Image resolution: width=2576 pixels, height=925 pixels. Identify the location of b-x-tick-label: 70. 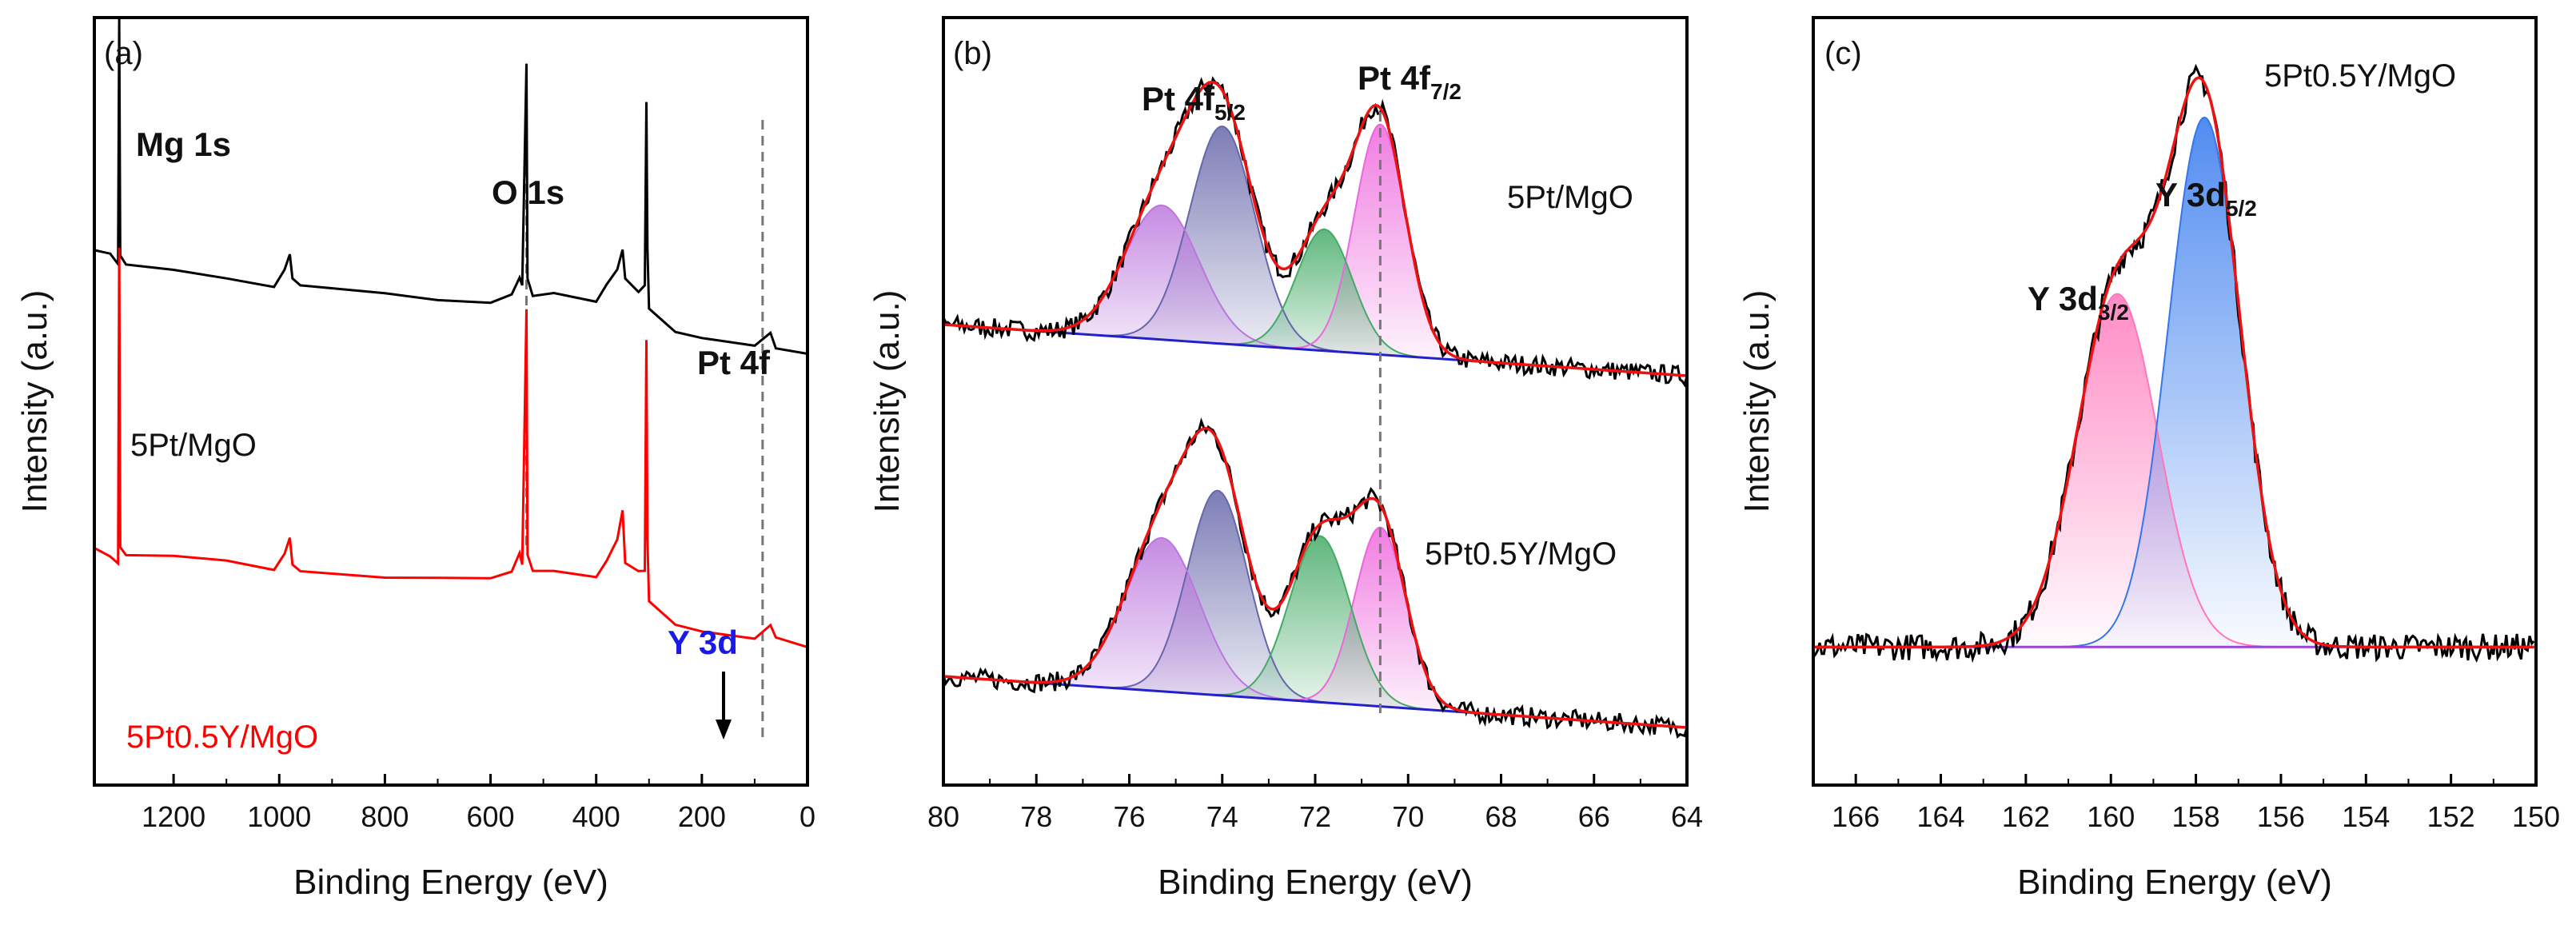
(1408, 816).